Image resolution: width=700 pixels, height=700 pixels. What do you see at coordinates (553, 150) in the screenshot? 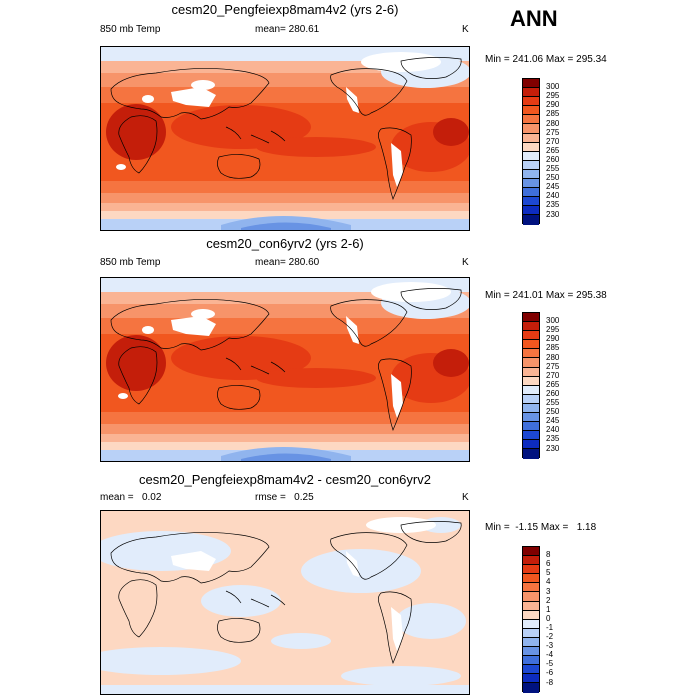
I see `colorbar-tick-label: 265` at bounding box center [553, 150].